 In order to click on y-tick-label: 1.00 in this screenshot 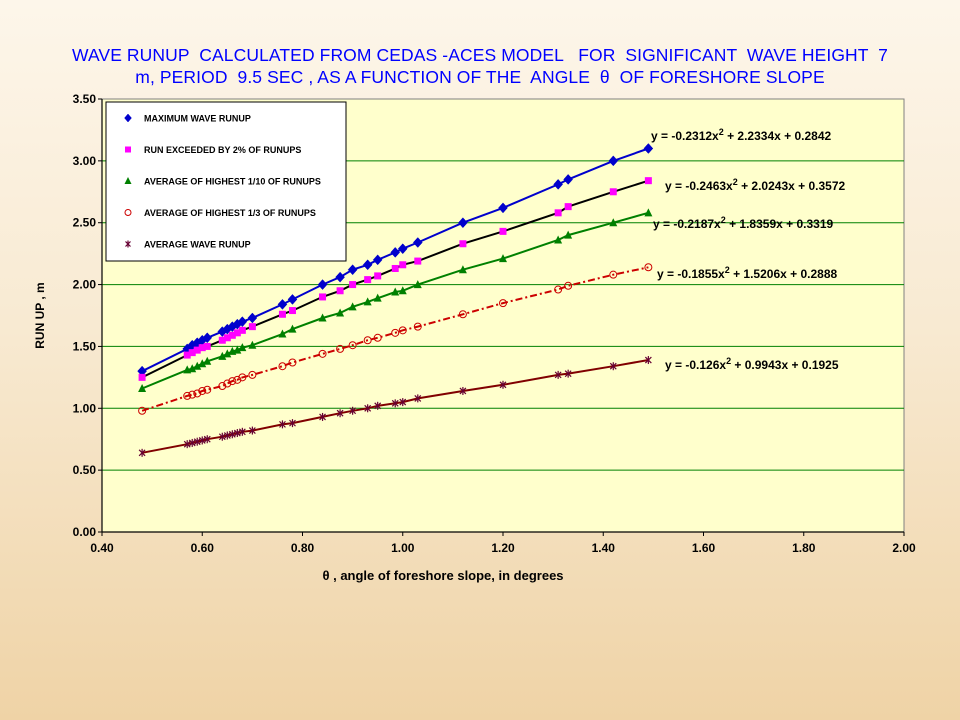, I will do `click(85, 408)`.